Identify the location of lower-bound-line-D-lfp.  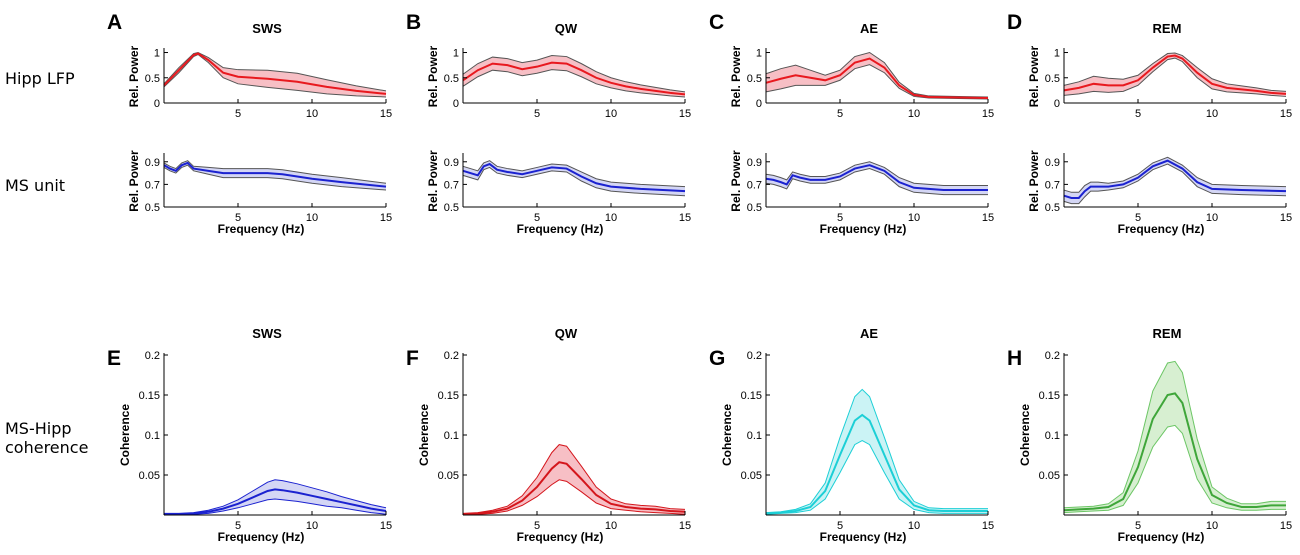
(1175, 77).